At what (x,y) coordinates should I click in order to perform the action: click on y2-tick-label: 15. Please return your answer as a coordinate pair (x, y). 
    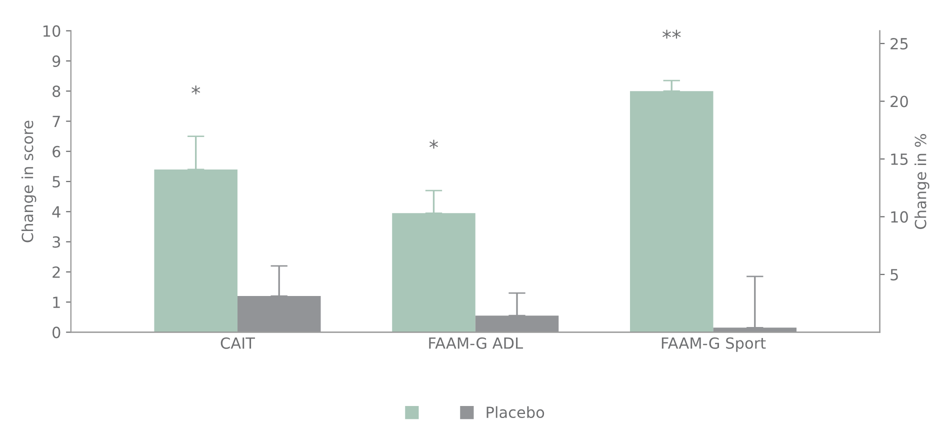
    Looking at the image, I should click on (899, 160).